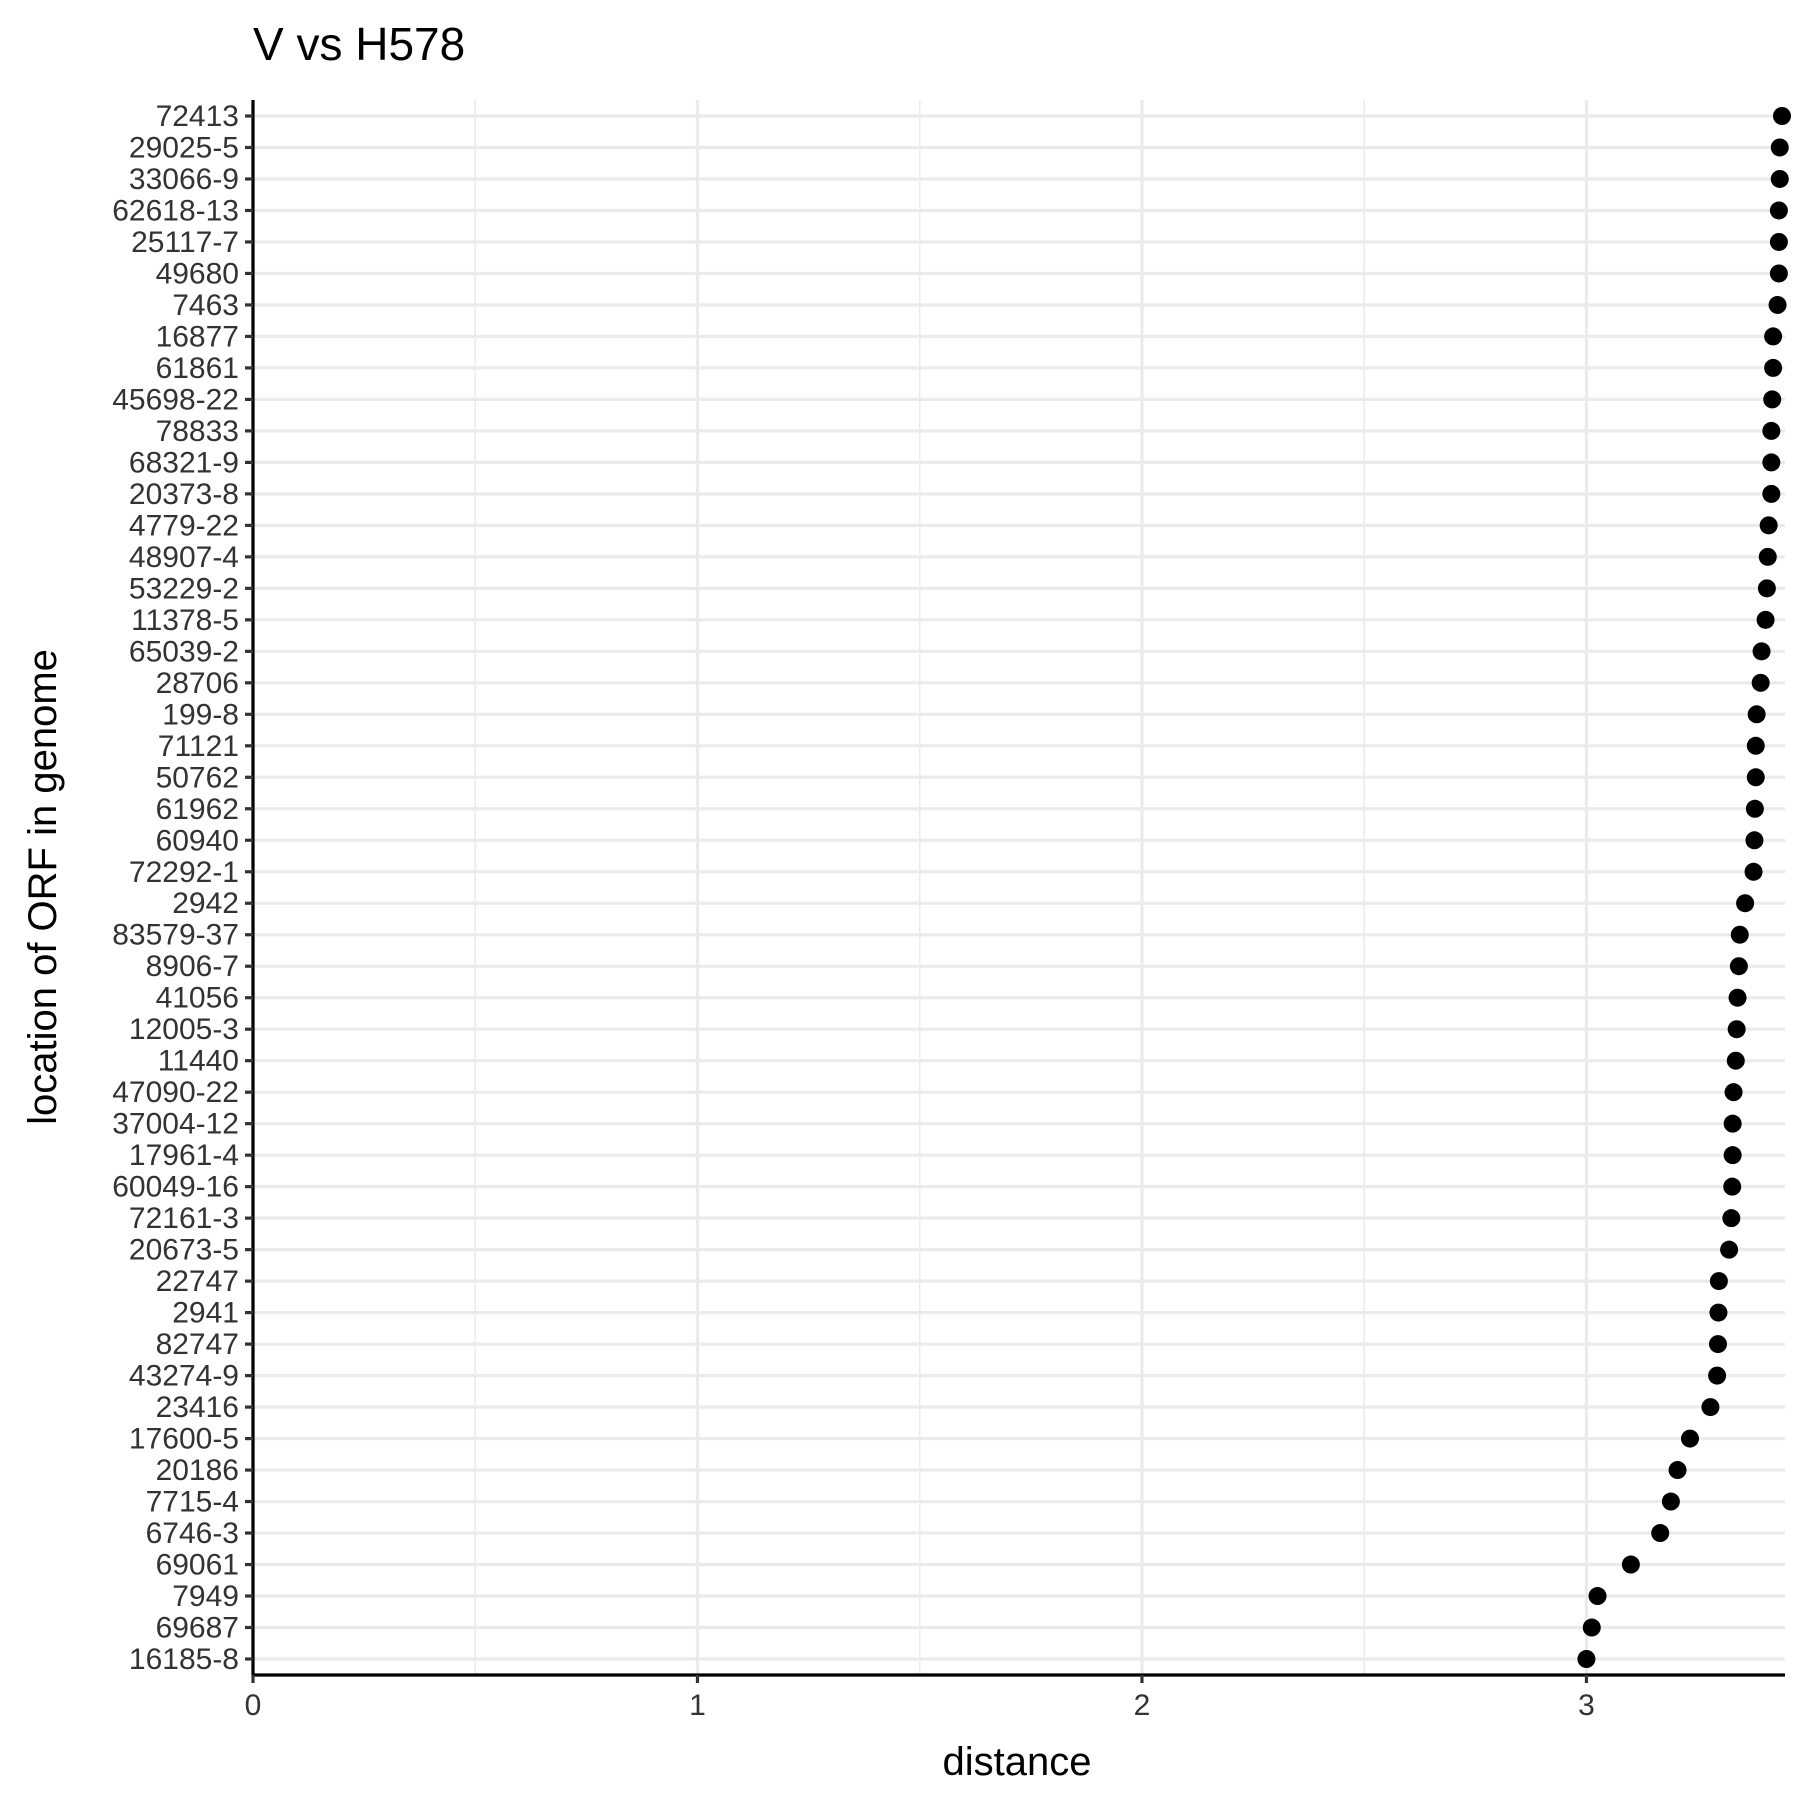 This screenshot has height=1800, width=1800. I want to click on y-tick-label: 68321-9, so click(184, 462).